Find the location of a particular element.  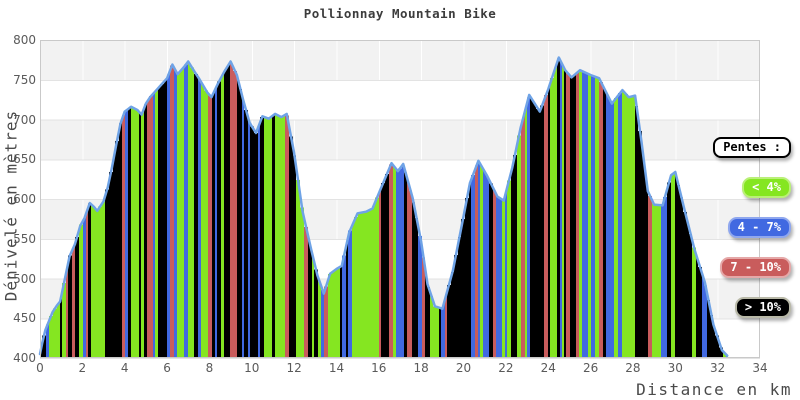

y-axis-label: Dénivelé en mètres is located at coordinates (11, 205).